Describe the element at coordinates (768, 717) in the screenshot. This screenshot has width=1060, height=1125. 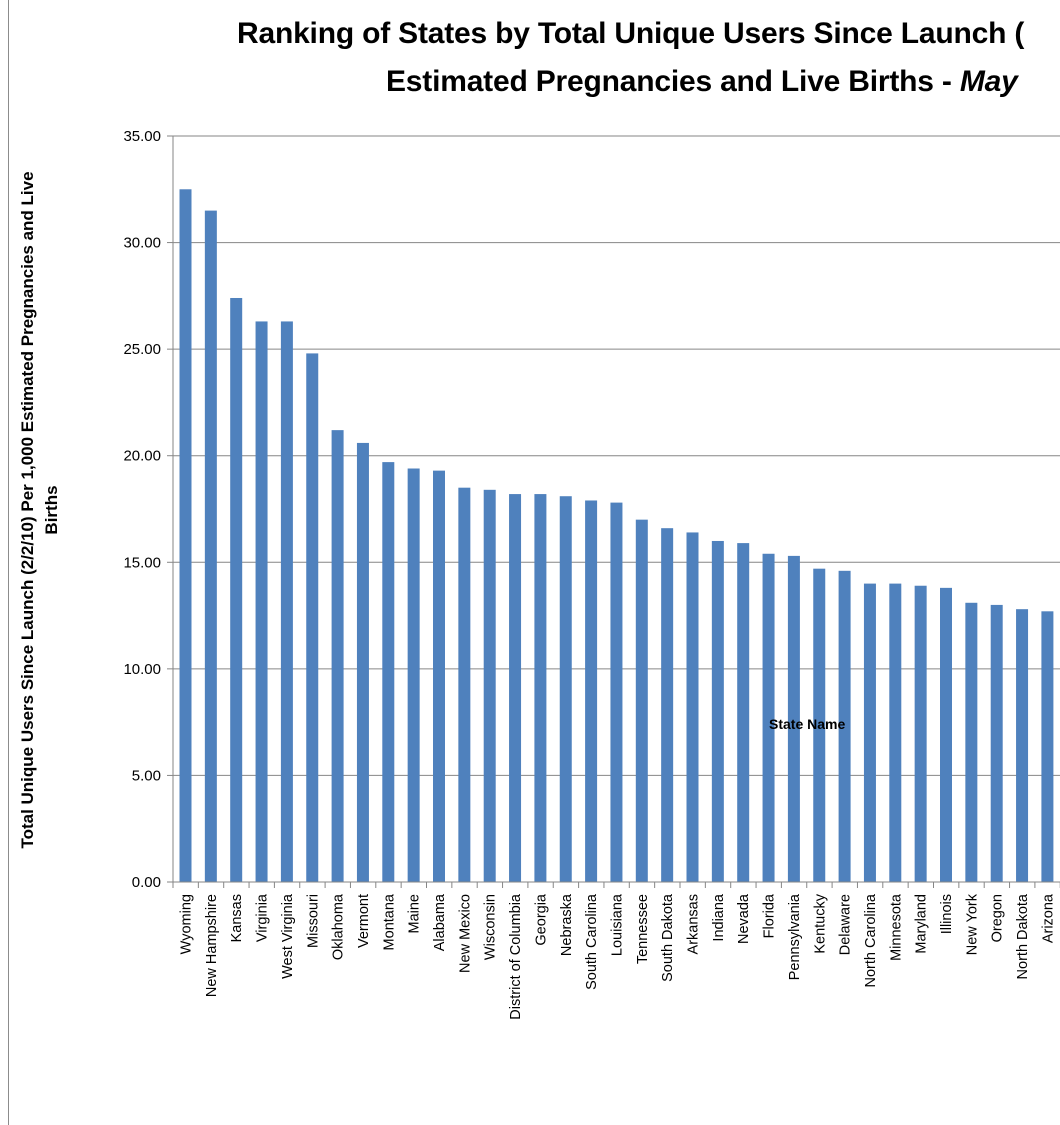
I see `bar-florida` at that location.